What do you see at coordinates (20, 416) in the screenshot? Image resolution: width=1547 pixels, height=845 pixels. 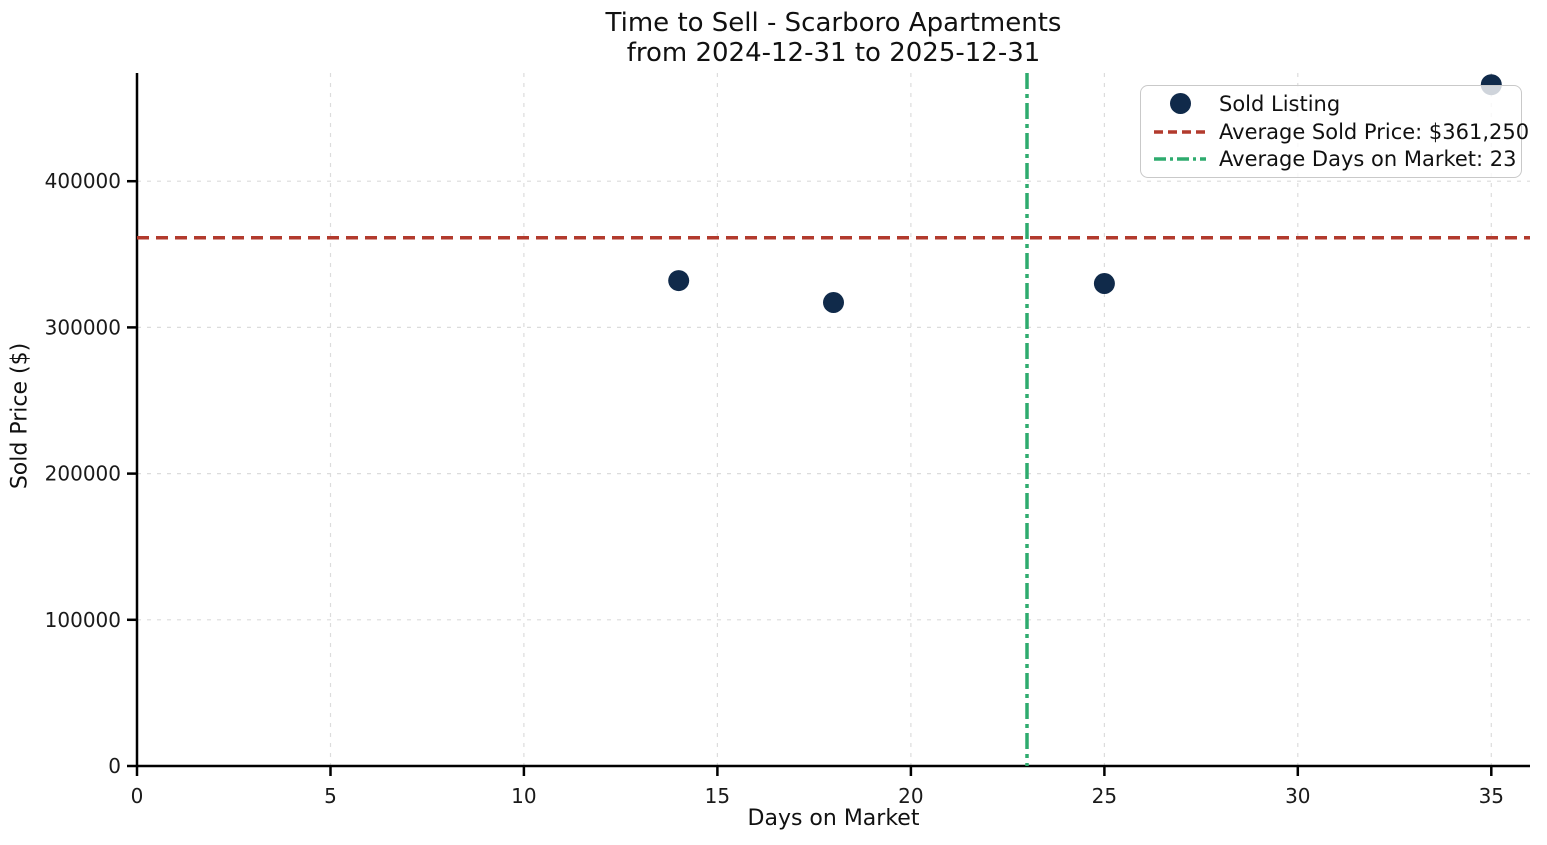 I see `y-axis-label: Sold Price ($)` at bounding box center [20, 416].